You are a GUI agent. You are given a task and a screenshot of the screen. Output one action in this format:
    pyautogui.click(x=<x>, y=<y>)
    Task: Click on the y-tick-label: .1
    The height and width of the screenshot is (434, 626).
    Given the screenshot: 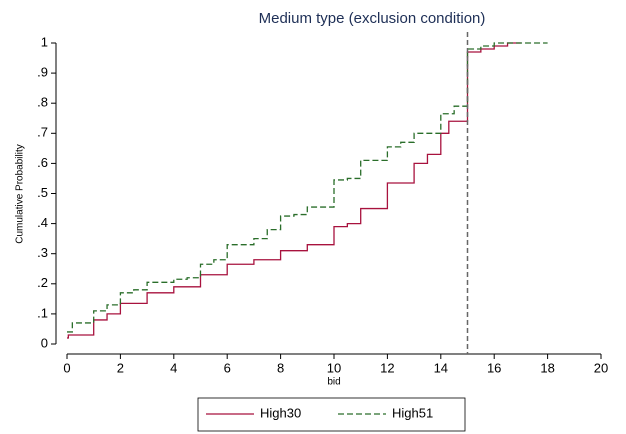 What is the action you would take?
    pyautogui.click(x=42, y=312)
    